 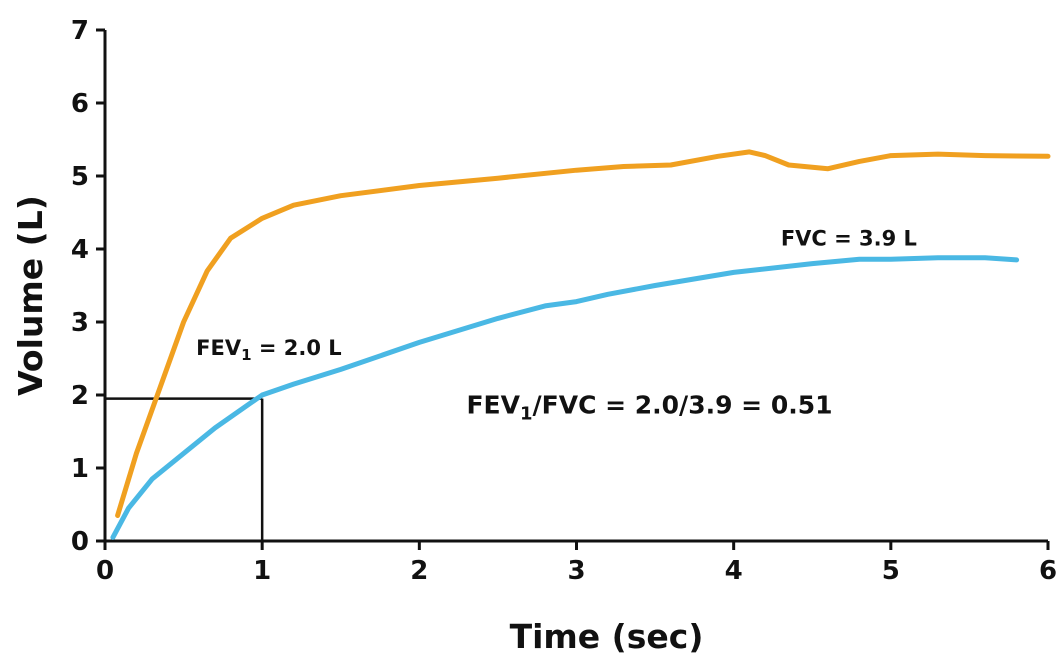 I want to click on y-tick-label: 1, so click(x=80, y=469).